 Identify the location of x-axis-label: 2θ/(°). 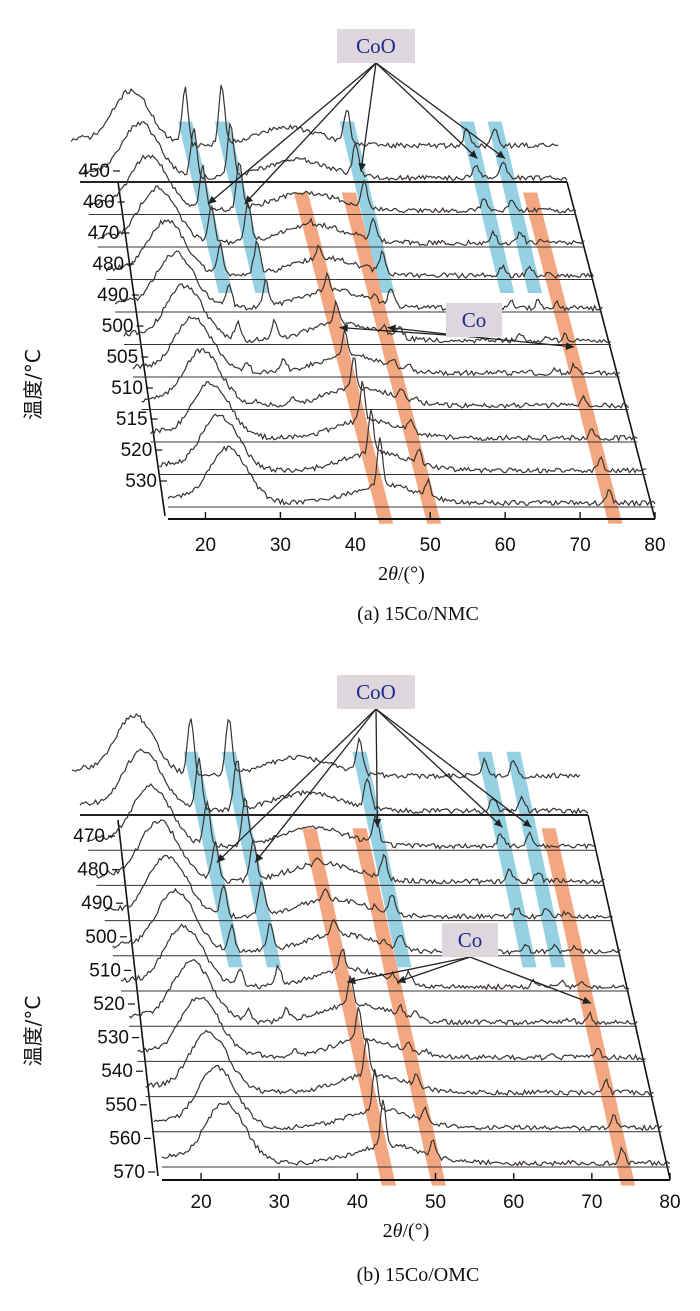
(401, 574).